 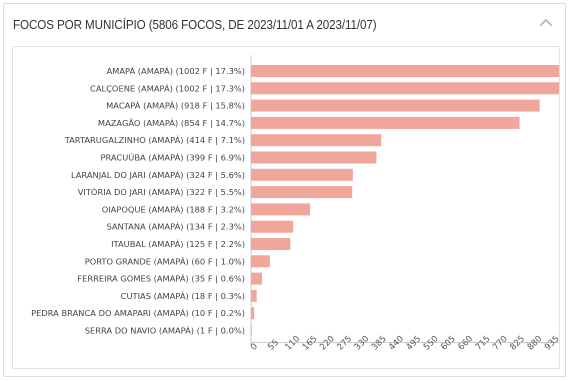 What do you see at coordinates (546, 23) in the screenshot?
I see `chevron-up-icon` at bounding box center [546, 23].